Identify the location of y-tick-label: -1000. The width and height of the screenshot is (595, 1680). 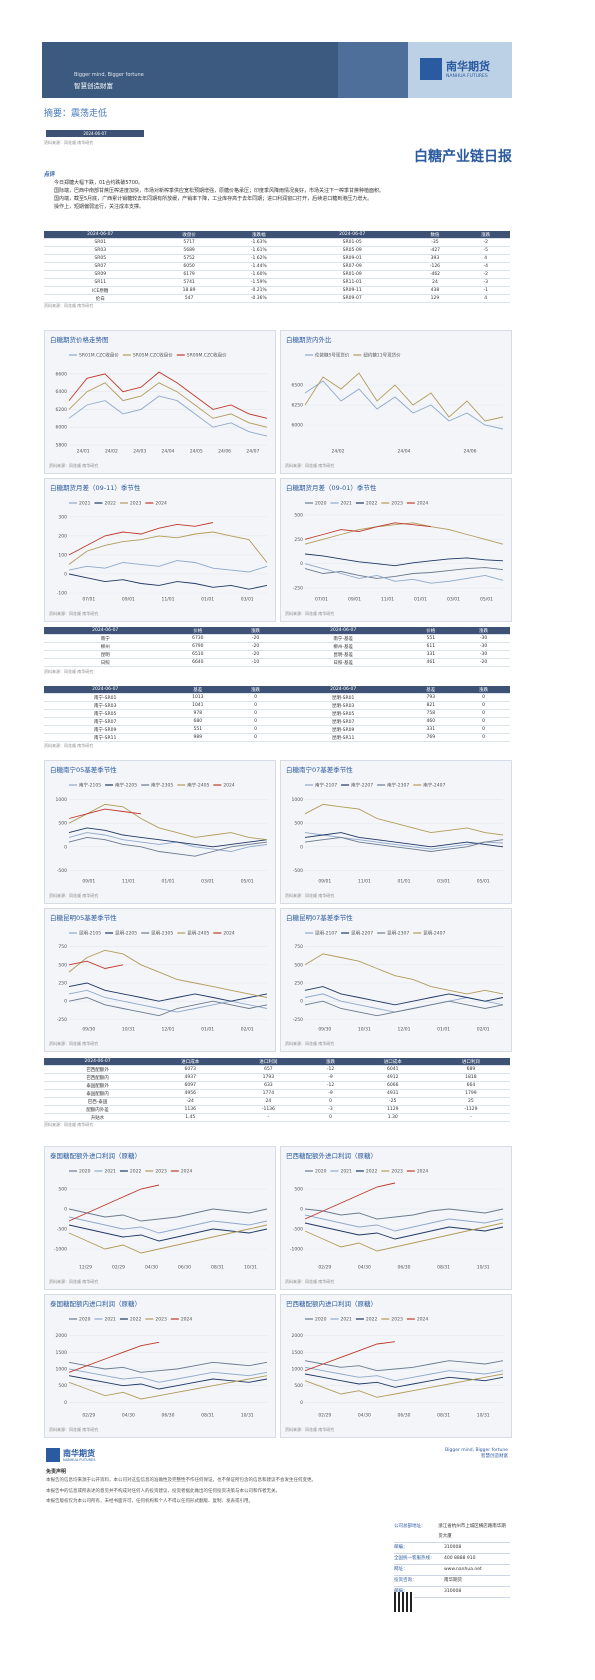
(60, 1250).